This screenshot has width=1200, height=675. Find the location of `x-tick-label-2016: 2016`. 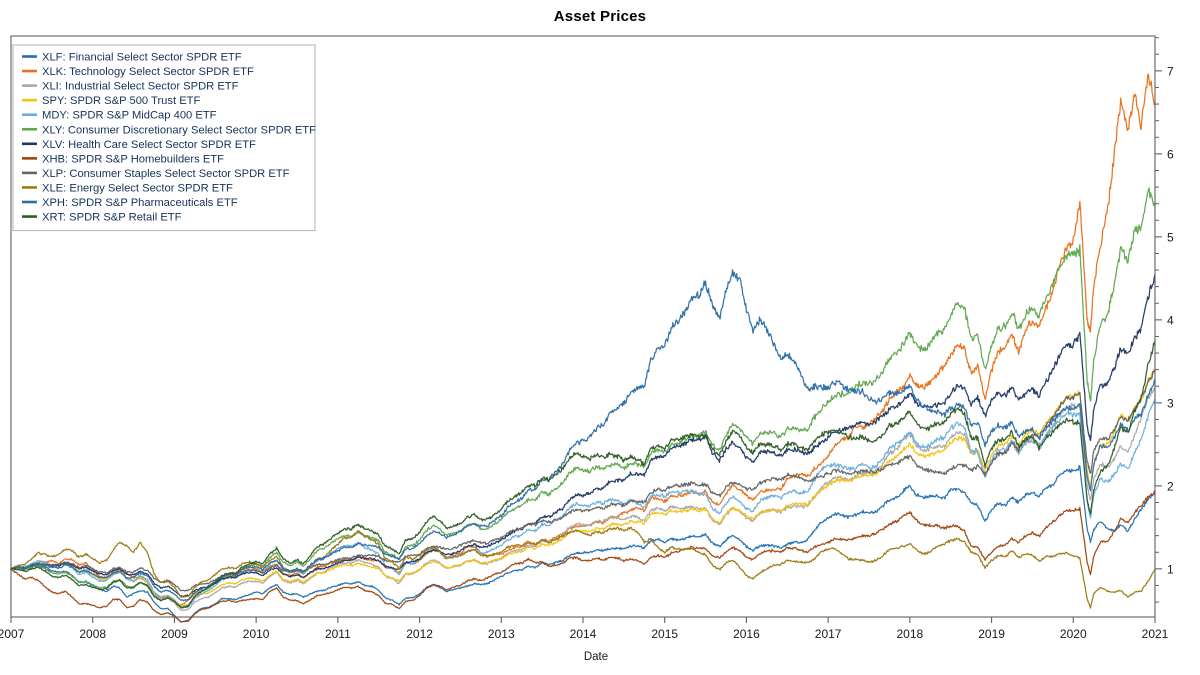

x-tick-label-2016: 2016 is located at coordinates (746, 634).